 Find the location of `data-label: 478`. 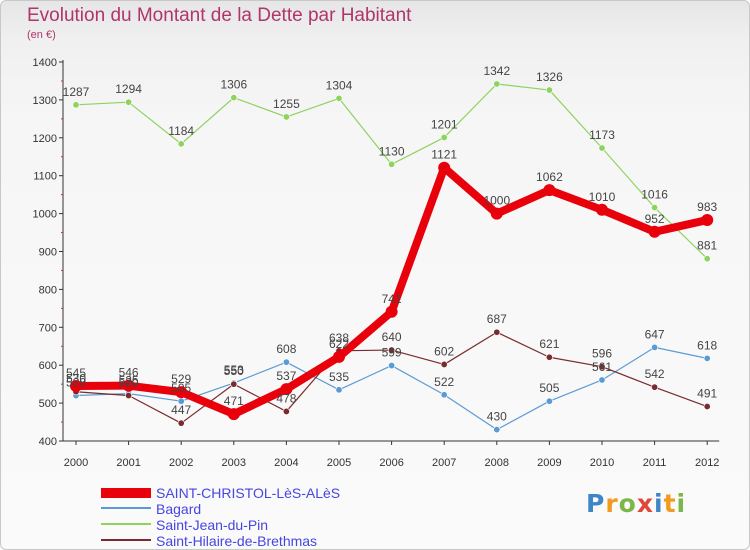

data-label: 478 is located at coordinates (286, 398).